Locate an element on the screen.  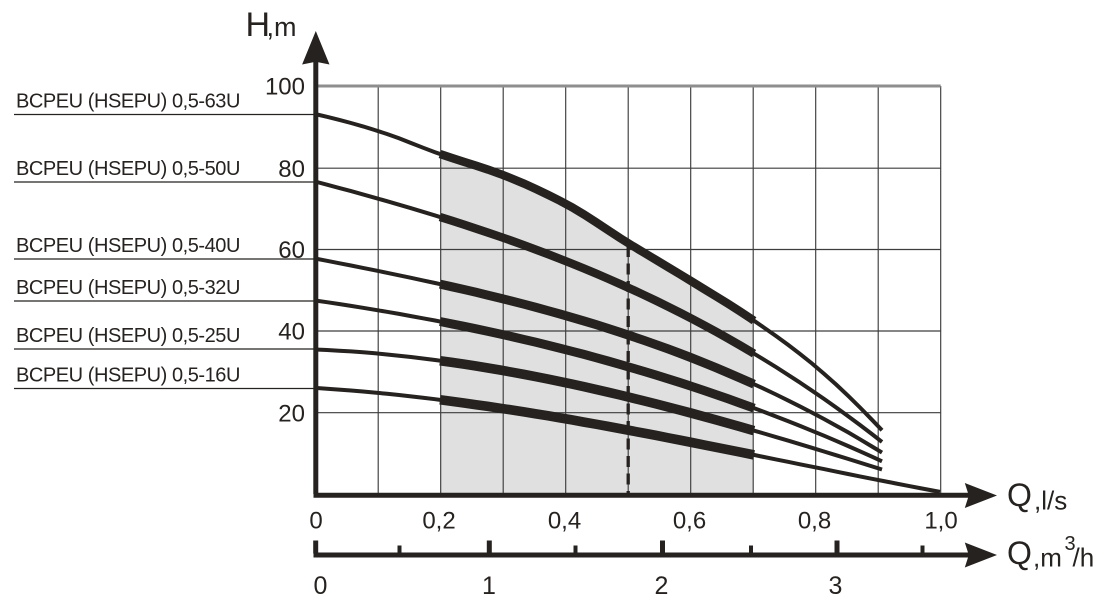
svg-text: ,l/s is located at coordinates (1050, 501).